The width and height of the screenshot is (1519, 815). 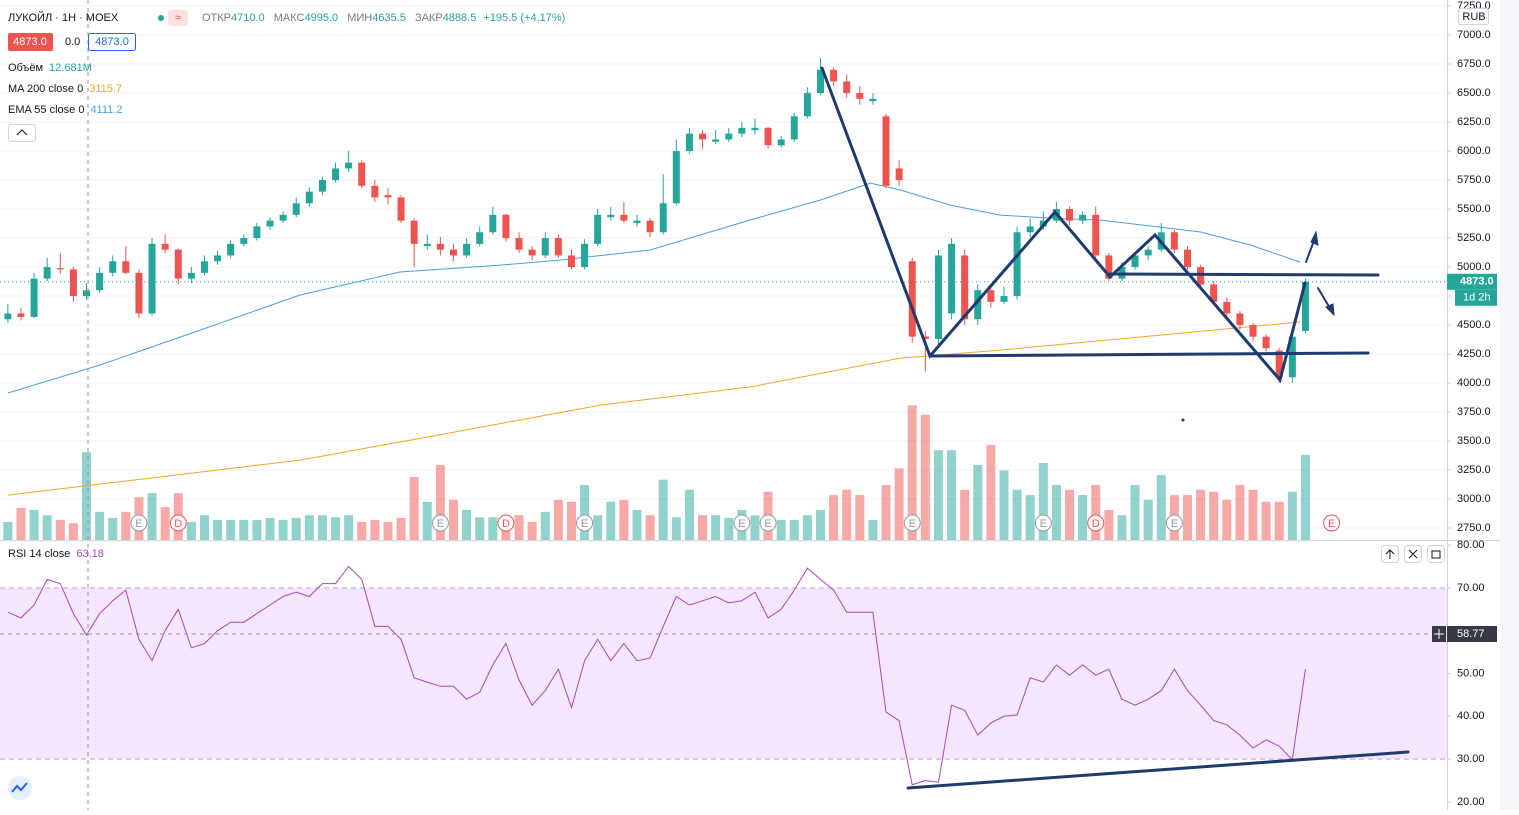 What do you see at coordinates (1474, 151) in the screenshot?
I see `y-tick-label: 6000.0` at bounding box center [1474, 151].